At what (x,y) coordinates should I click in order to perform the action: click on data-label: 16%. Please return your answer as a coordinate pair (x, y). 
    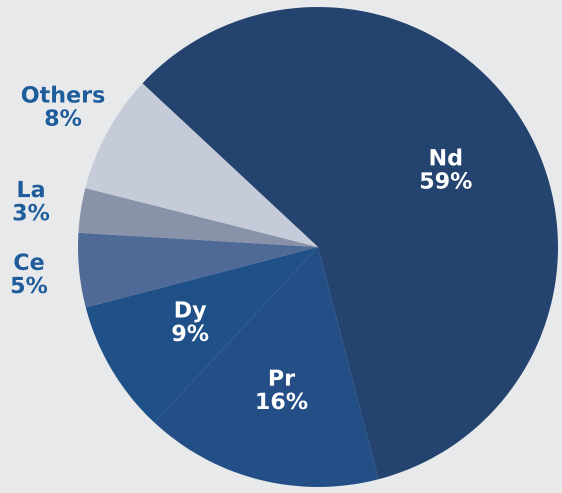
    Looking at the image, I should click on (282, 401).